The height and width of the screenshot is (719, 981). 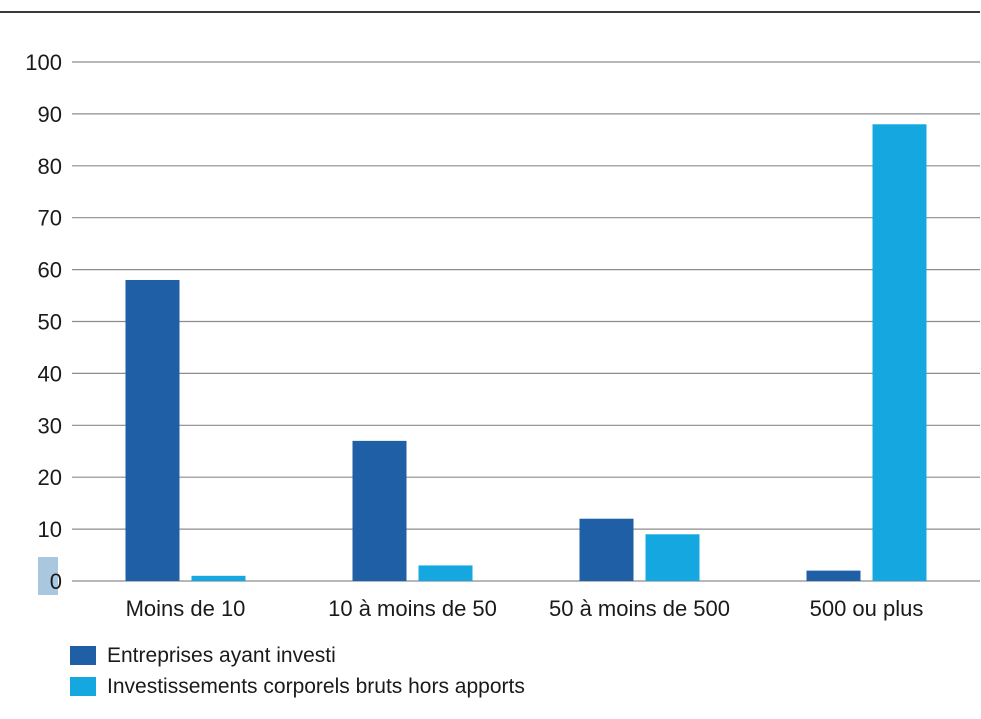 What do you see at coordinates (412, 608) in the screenshot?
I see `x-category-label-2: 10 à moins de 50` at bounding box center [412, 608].